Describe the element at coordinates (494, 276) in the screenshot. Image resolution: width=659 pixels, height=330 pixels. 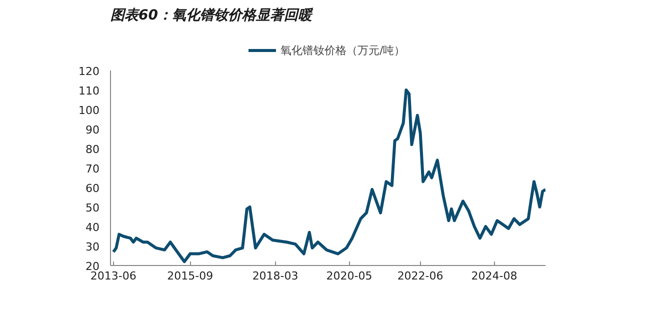
I see `x-tick-label: 2024-08` at that location.